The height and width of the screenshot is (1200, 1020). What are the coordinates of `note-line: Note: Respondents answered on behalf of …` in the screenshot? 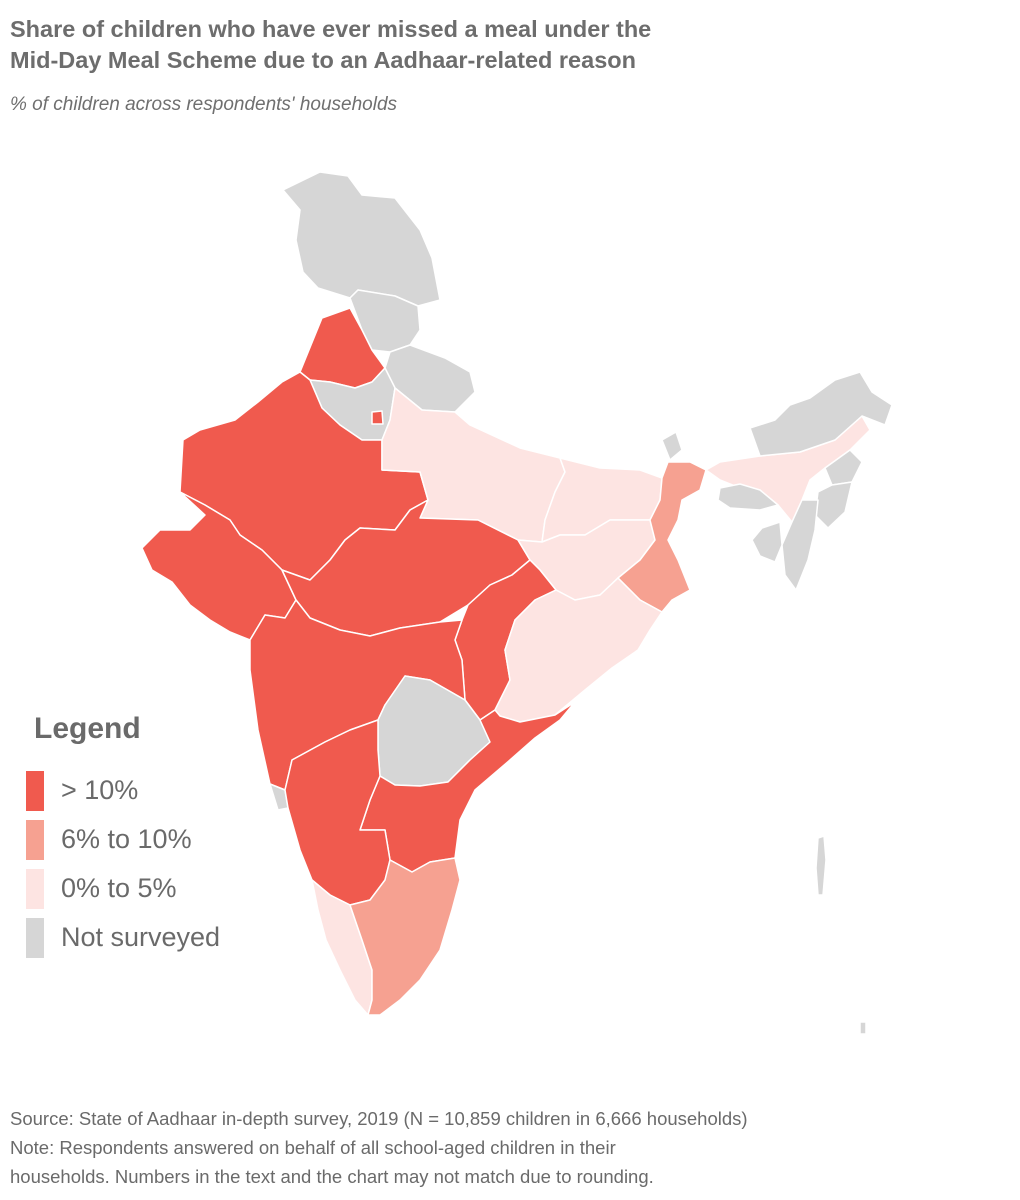 It's located at (313, 1147).